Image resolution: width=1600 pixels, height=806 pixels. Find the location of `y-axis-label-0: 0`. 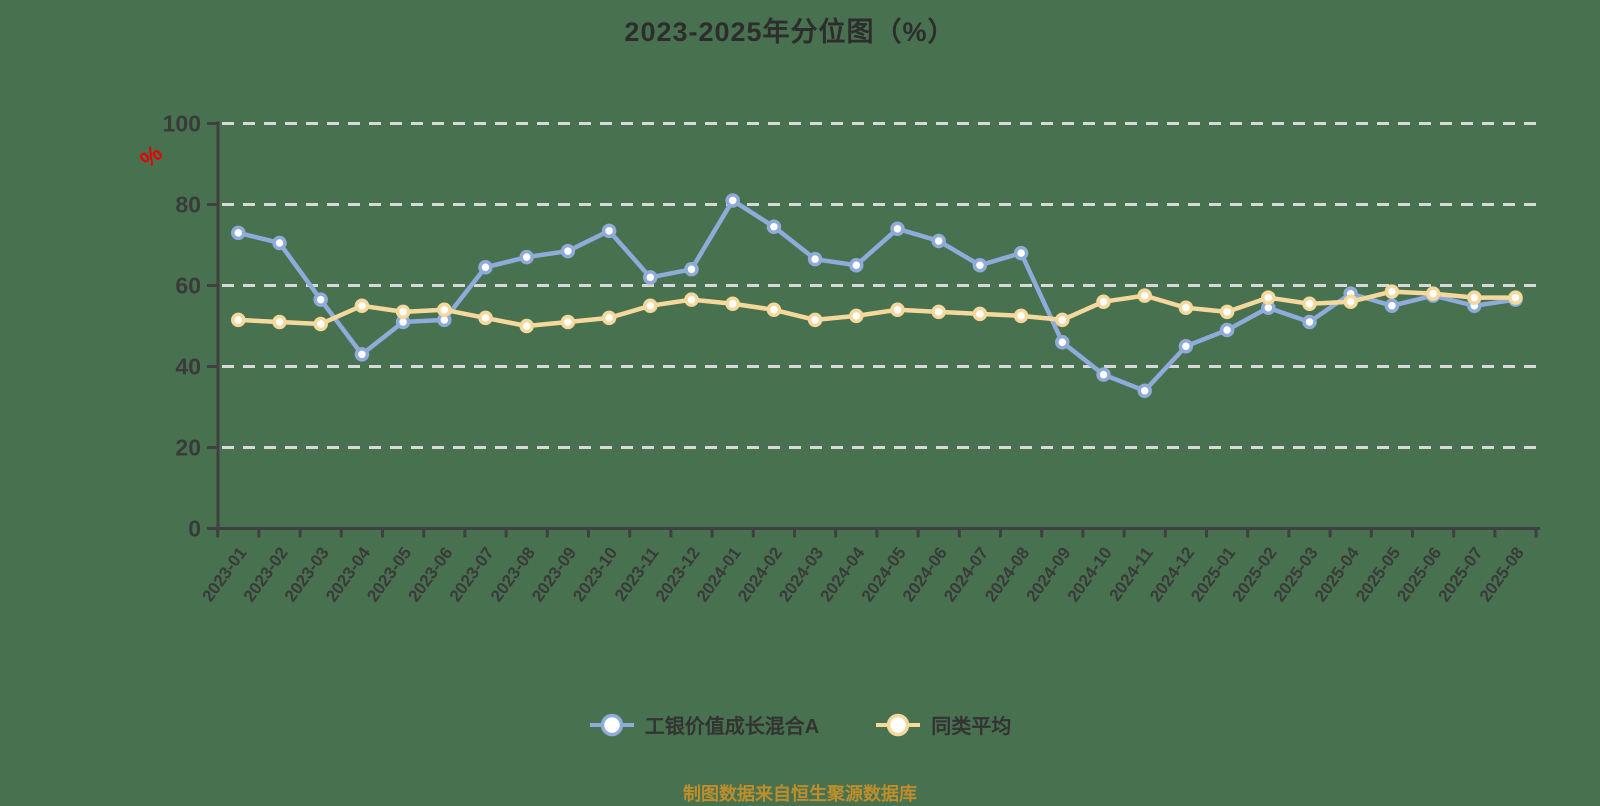

y-axis-label-0: 0 is located at coordinates (194, 529).